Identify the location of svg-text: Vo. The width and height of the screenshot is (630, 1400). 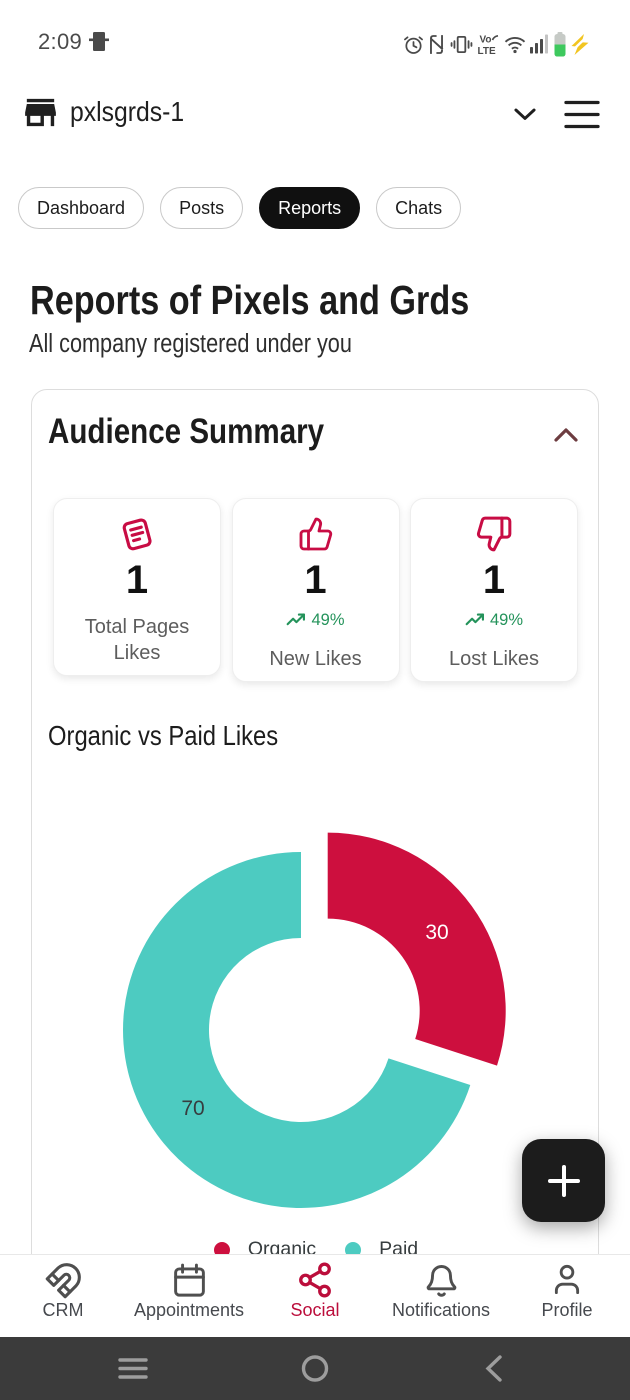
(486, 39).